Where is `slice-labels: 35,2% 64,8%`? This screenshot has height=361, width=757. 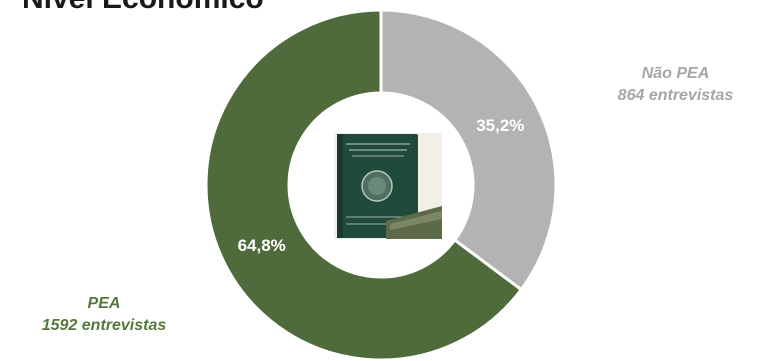 slice-labels: 35,2% 64,8% is located at coordinates (381, 185).